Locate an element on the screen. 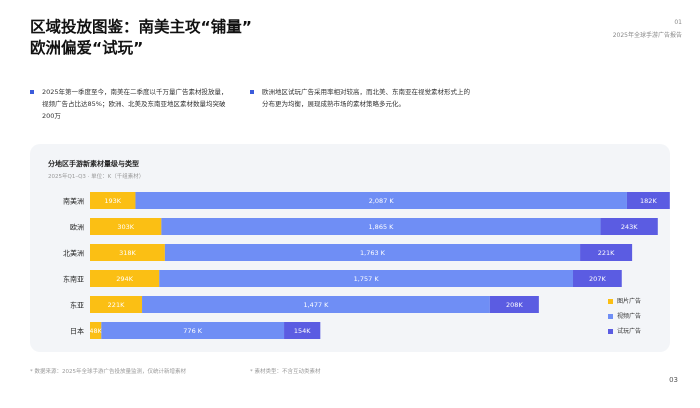 The image size is (700, 408). bar-value-label: 2,087 K is located at coordinates (382, 201).